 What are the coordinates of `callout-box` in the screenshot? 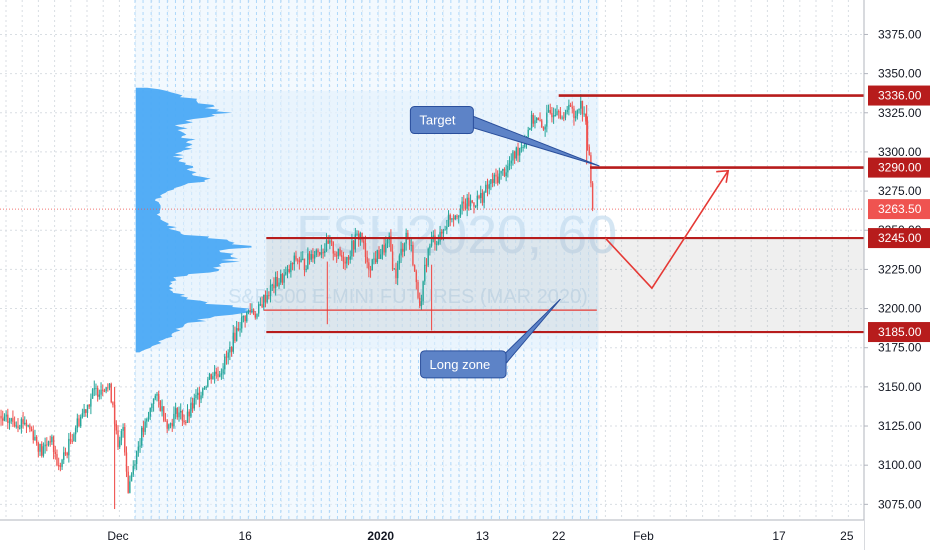 It's located at (441, 120).